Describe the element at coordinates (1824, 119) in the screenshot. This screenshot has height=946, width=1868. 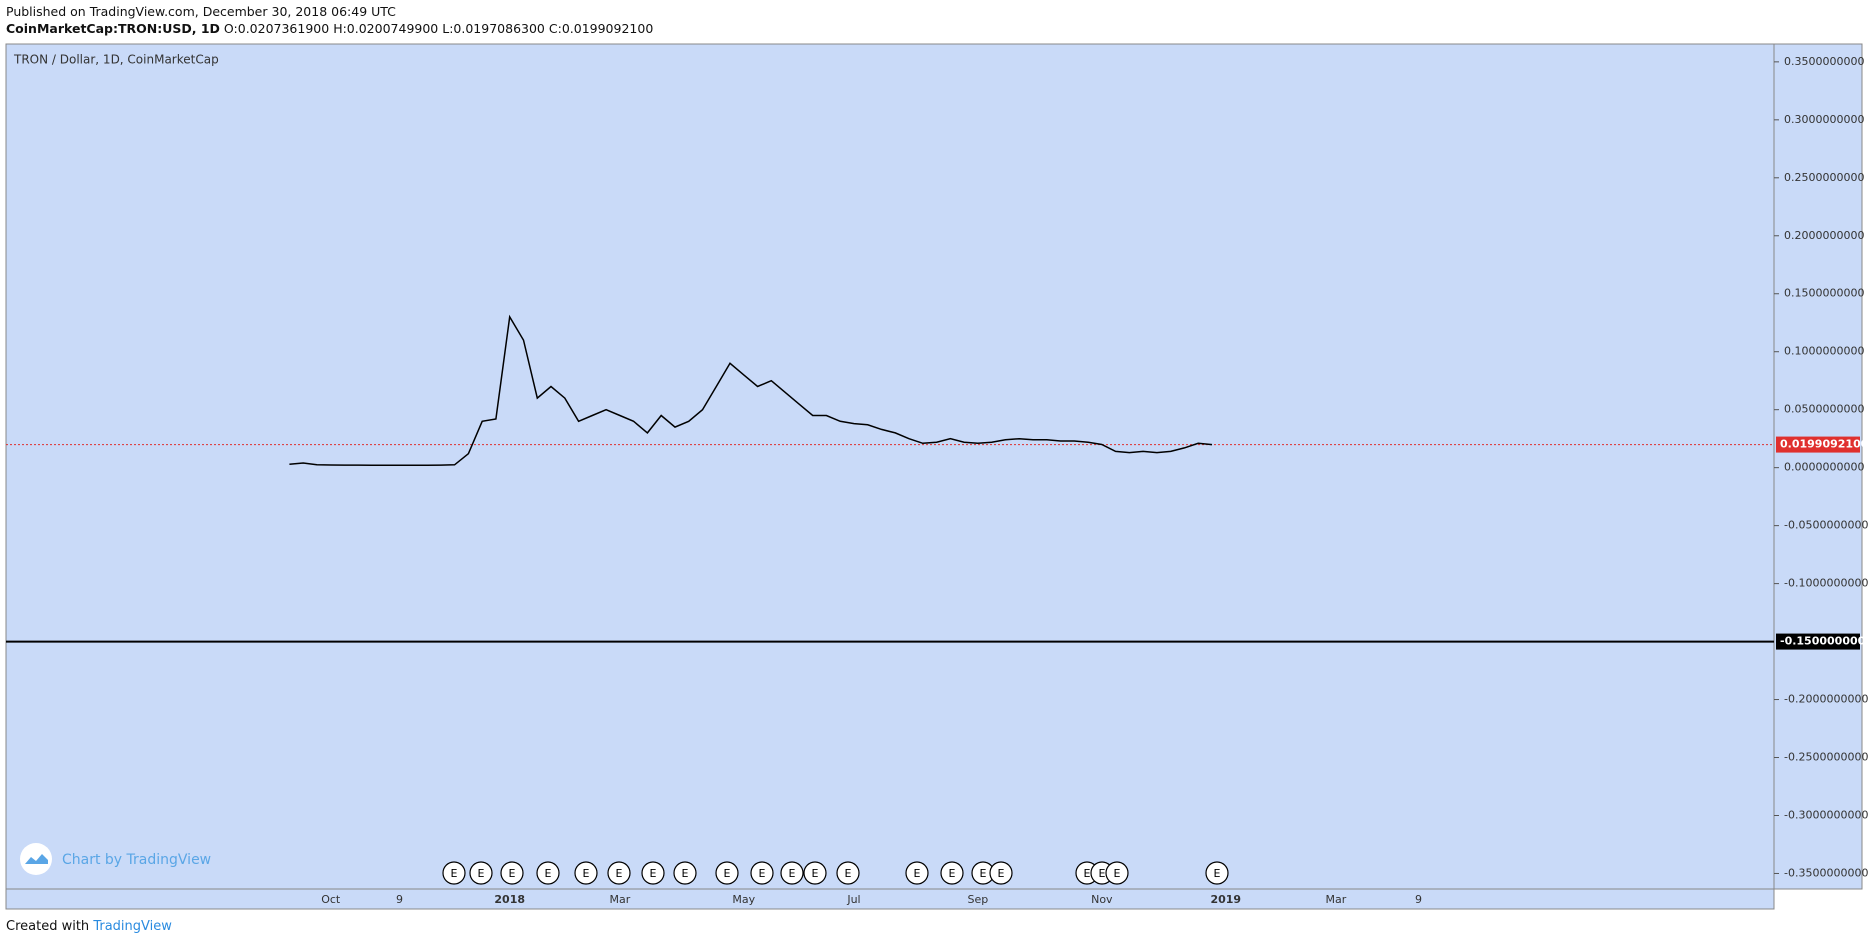
I see `y-tick-label: 0.3000000000` at that location.